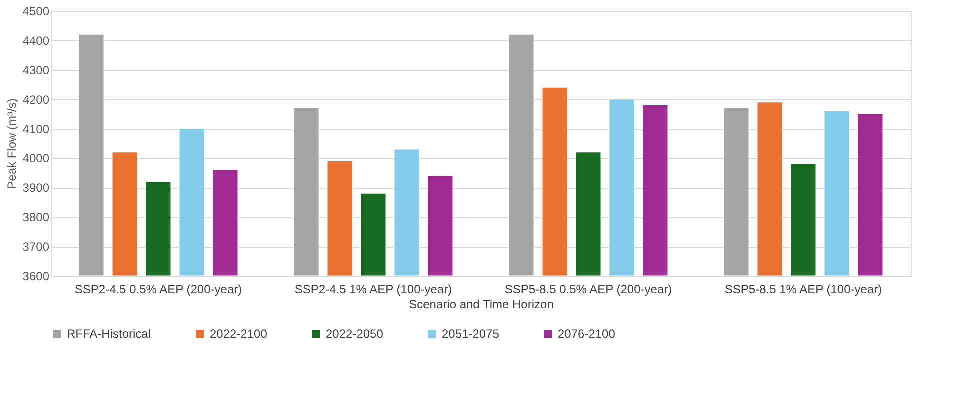  Describe the element at coordinates (109, 334) in the screenshot. I see `legend-label: RFFA-Historical` at that location.